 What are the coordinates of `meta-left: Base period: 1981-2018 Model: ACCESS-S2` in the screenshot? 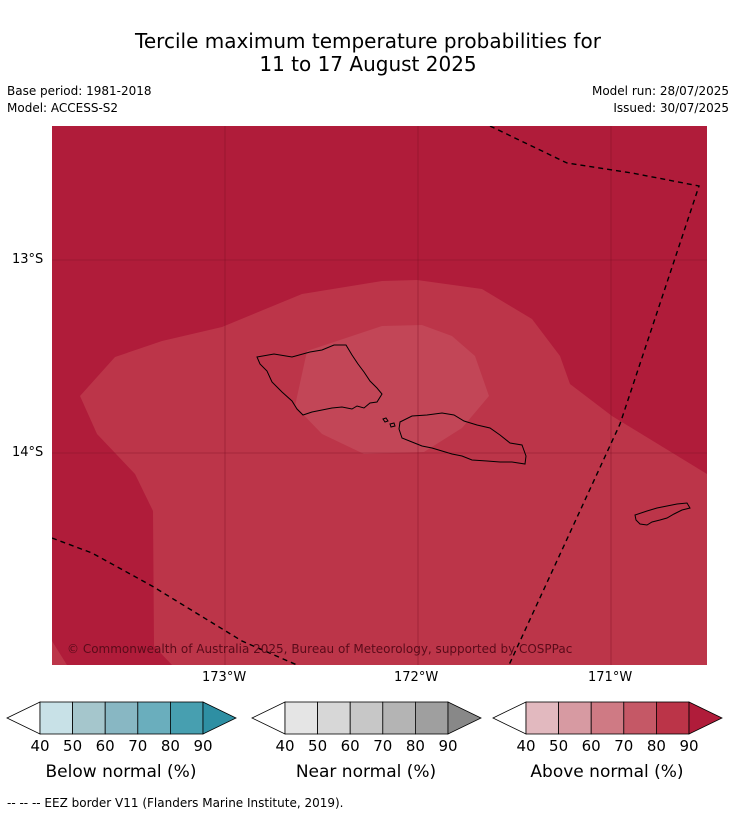 It's located at (79, 100).